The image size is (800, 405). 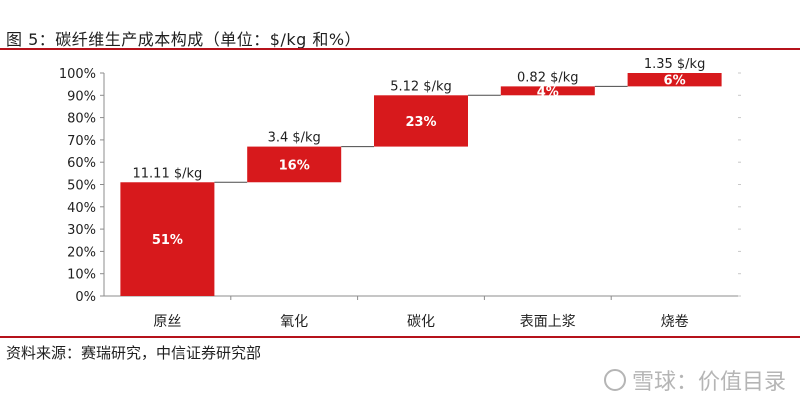 What do you see at coordinates (294, 322) in the screenshot?
I see `x-category-label: 氧化` at bounding box center [294, 322].